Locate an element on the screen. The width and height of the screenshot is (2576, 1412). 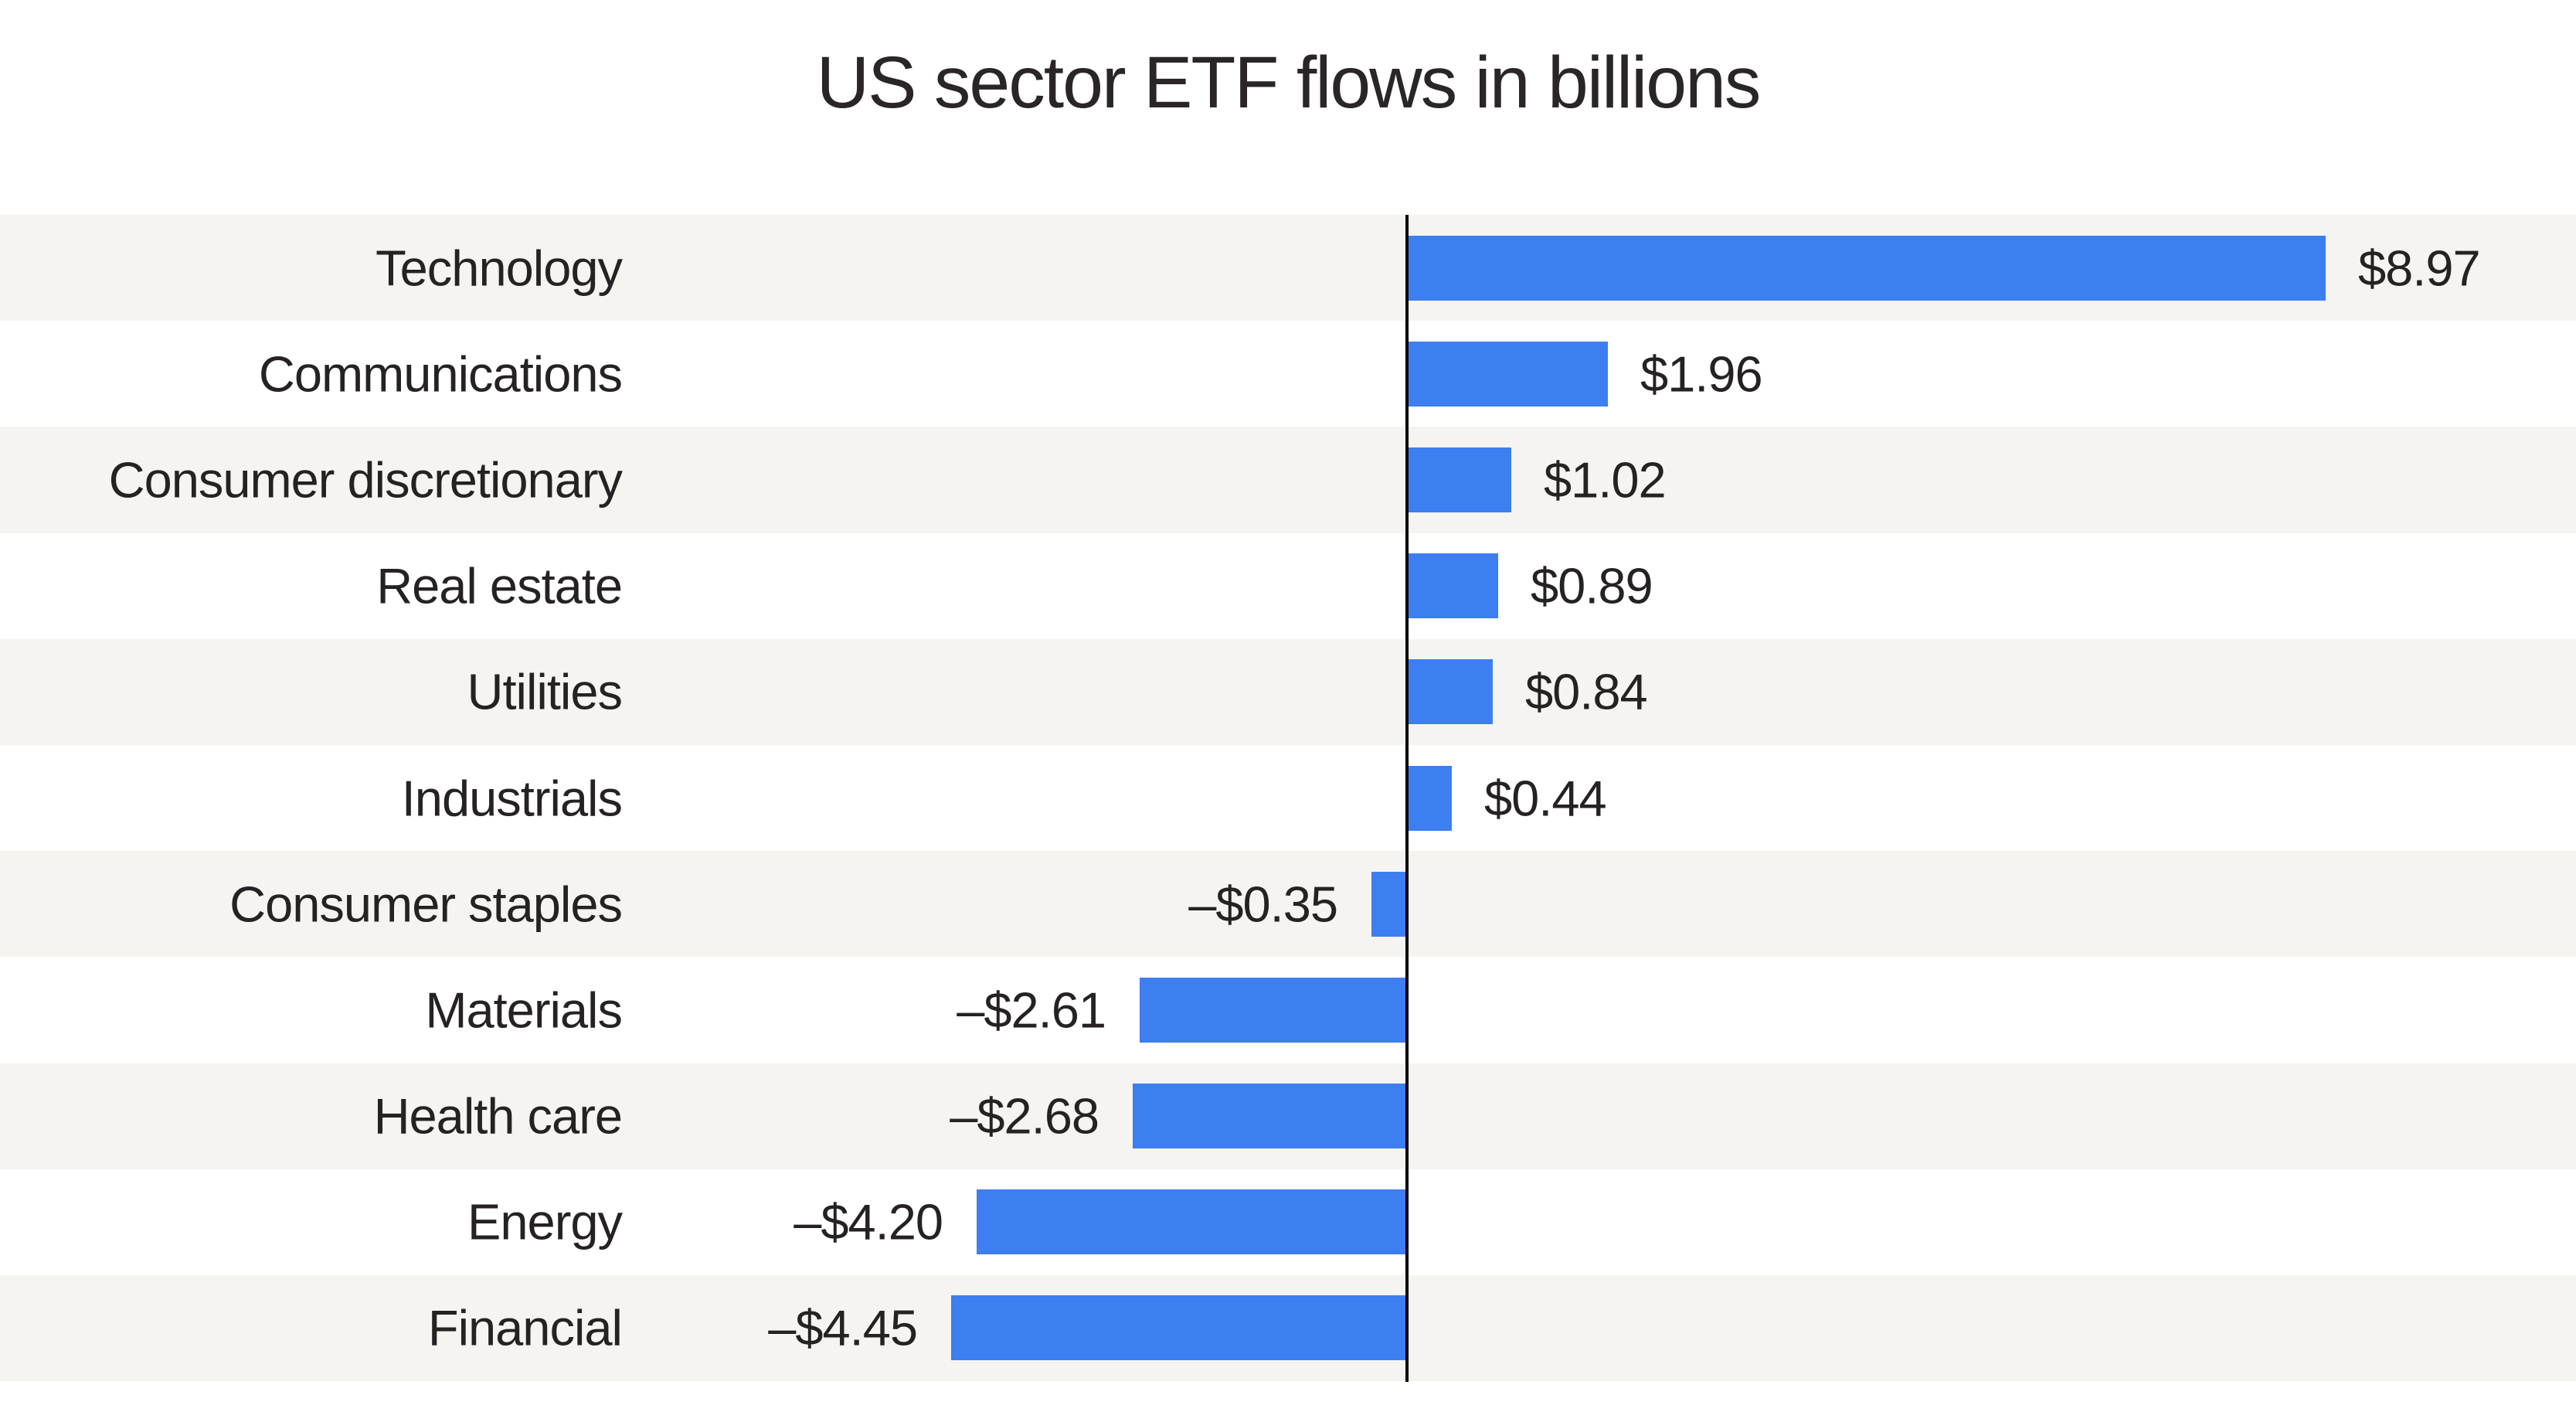
category-label: Consumer discretionary is located at coordinates (365, 480).